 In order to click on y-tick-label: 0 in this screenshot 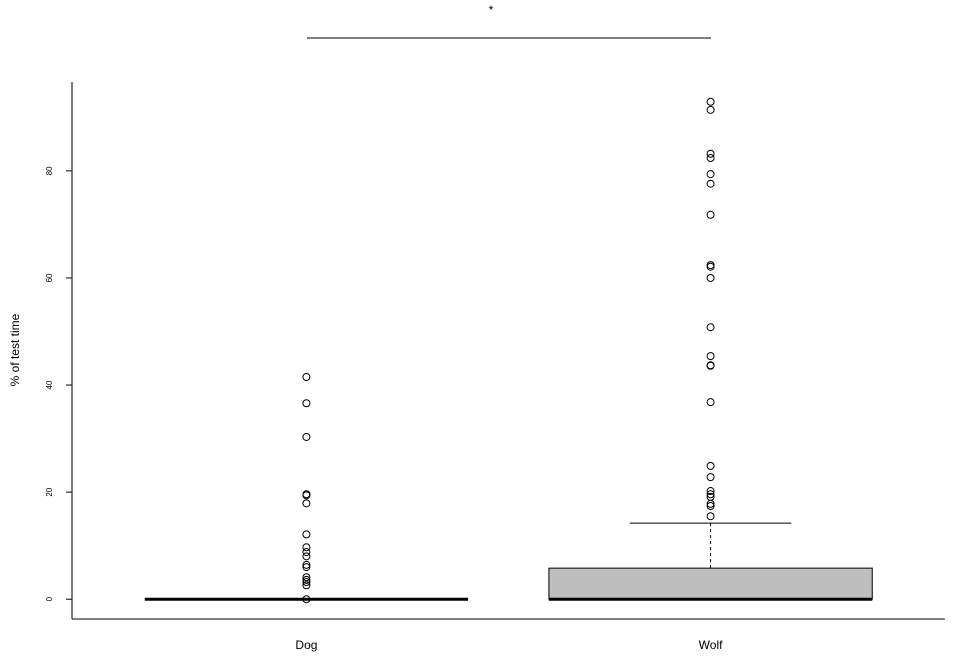, I will do `click(49, 598)`.